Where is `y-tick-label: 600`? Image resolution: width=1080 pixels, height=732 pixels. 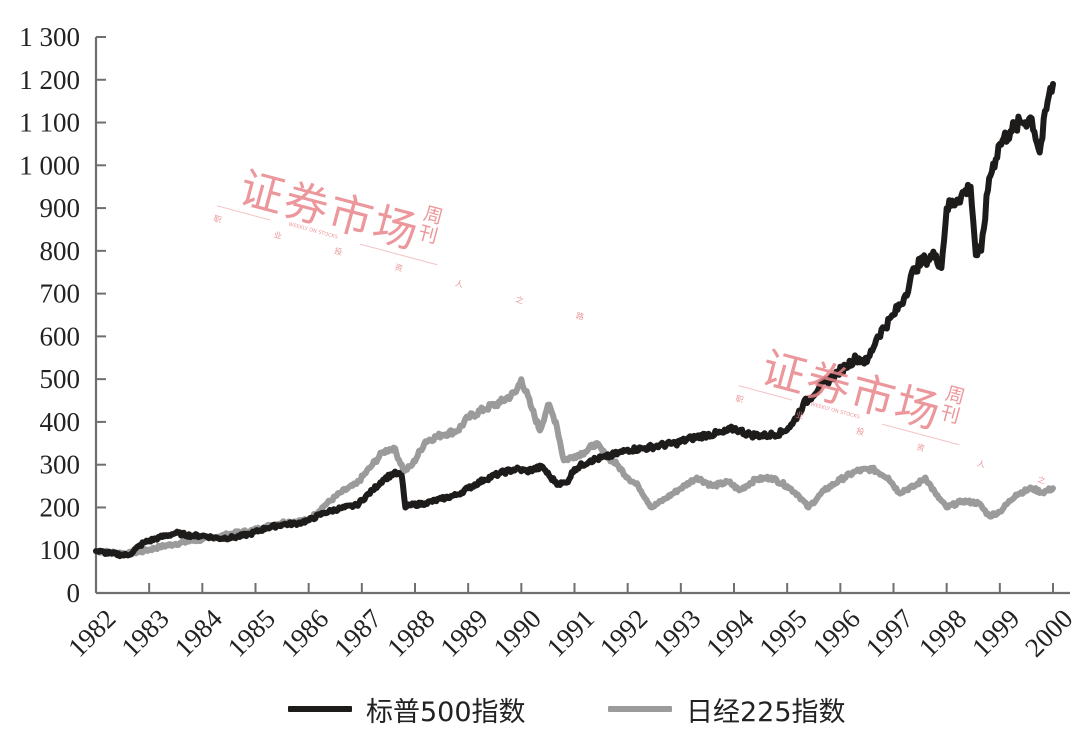
y-tick-label: 600 is located at coordinates (60, 336).